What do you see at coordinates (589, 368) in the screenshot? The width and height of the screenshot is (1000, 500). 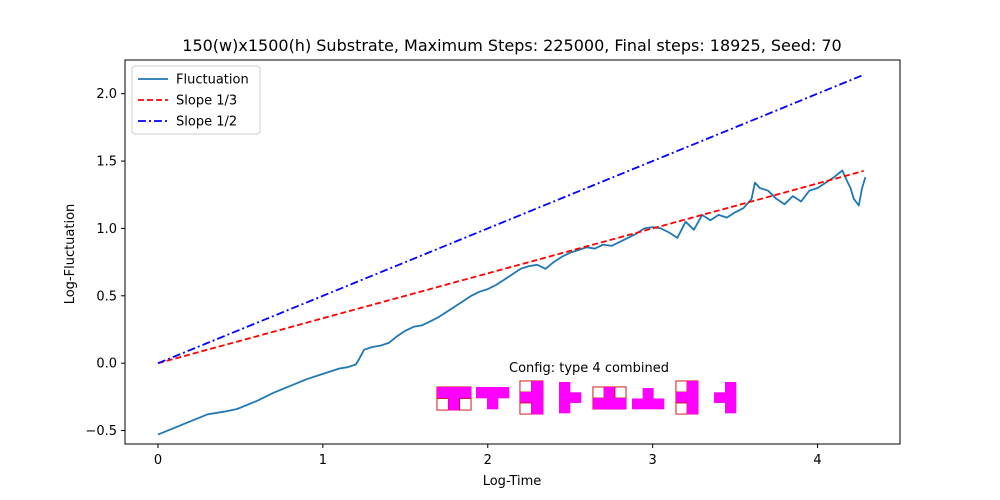 I see `config-annotation: Config: type 4 combined` at bounding box center [589, 368].